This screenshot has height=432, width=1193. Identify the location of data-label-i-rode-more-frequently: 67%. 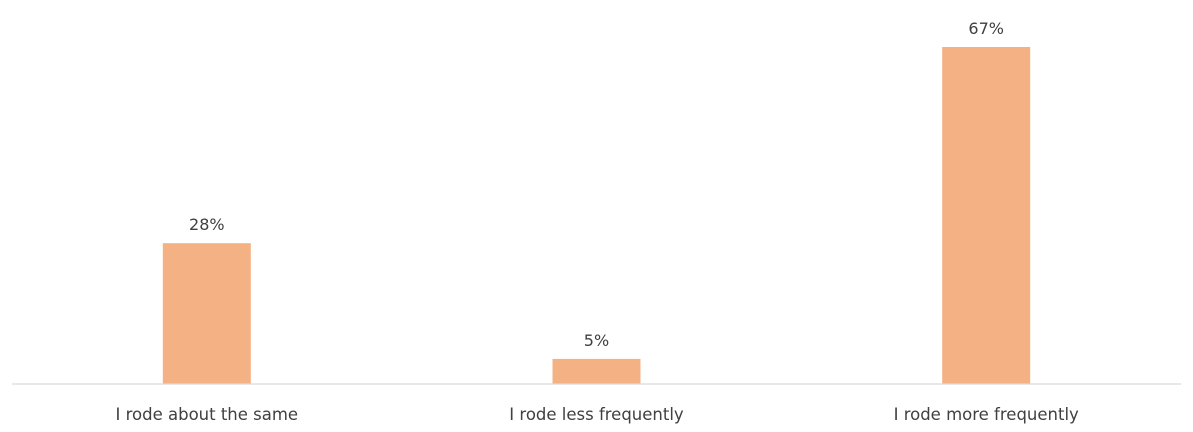
(986, 28).